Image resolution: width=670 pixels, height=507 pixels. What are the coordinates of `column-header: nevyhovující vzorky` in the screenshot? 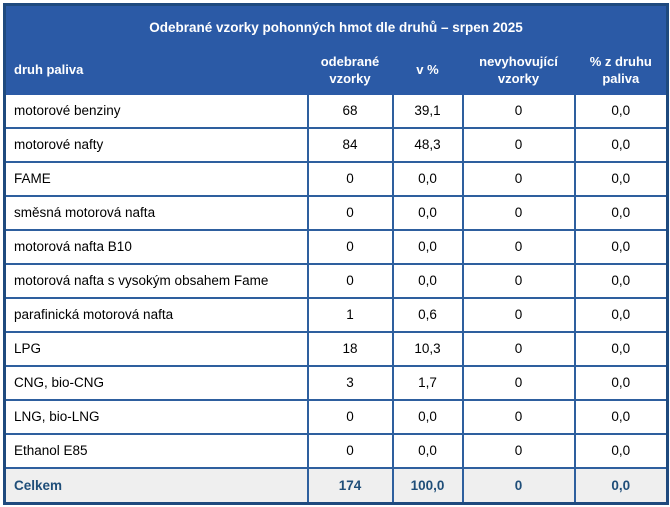 It's located at (518, 71).